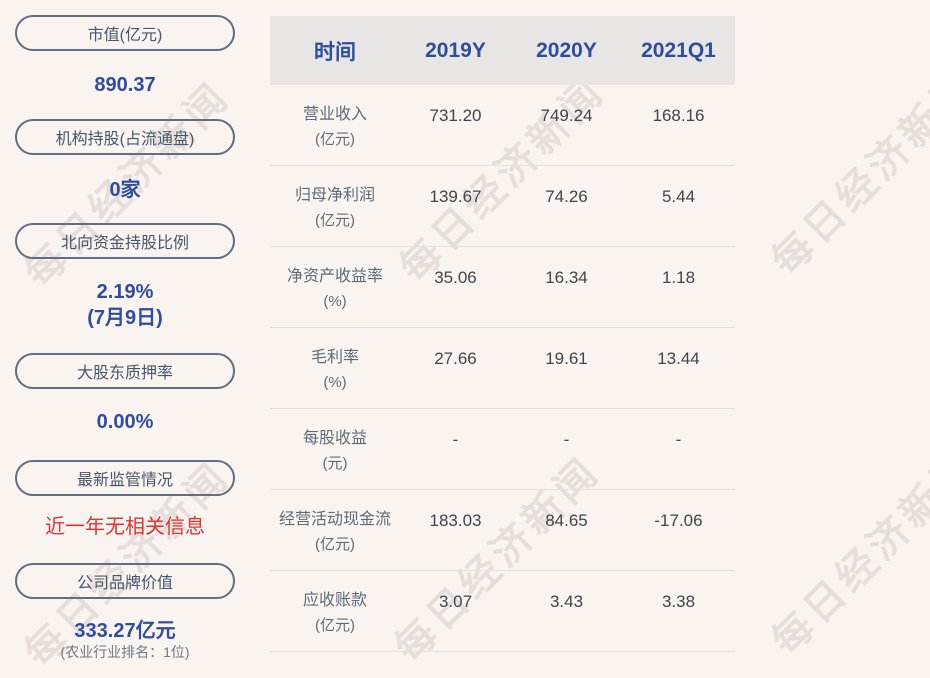 This screenshot has height=678, width=930. What do you see at coordinates (678, 439) in the screenshot?
I see `metric-value-2021q1: -` at bounding box center [678, 439].